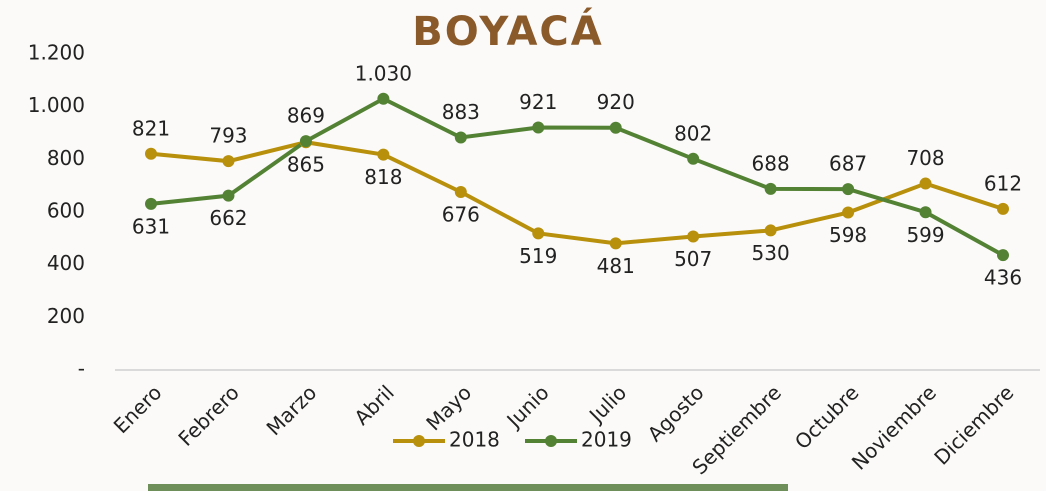 The height and width of the screenshot is (491, 1046). What do you see at coordinates (306, 165) in the screenshot?
I see `data-label: 865` at bounding box center [306, 165].